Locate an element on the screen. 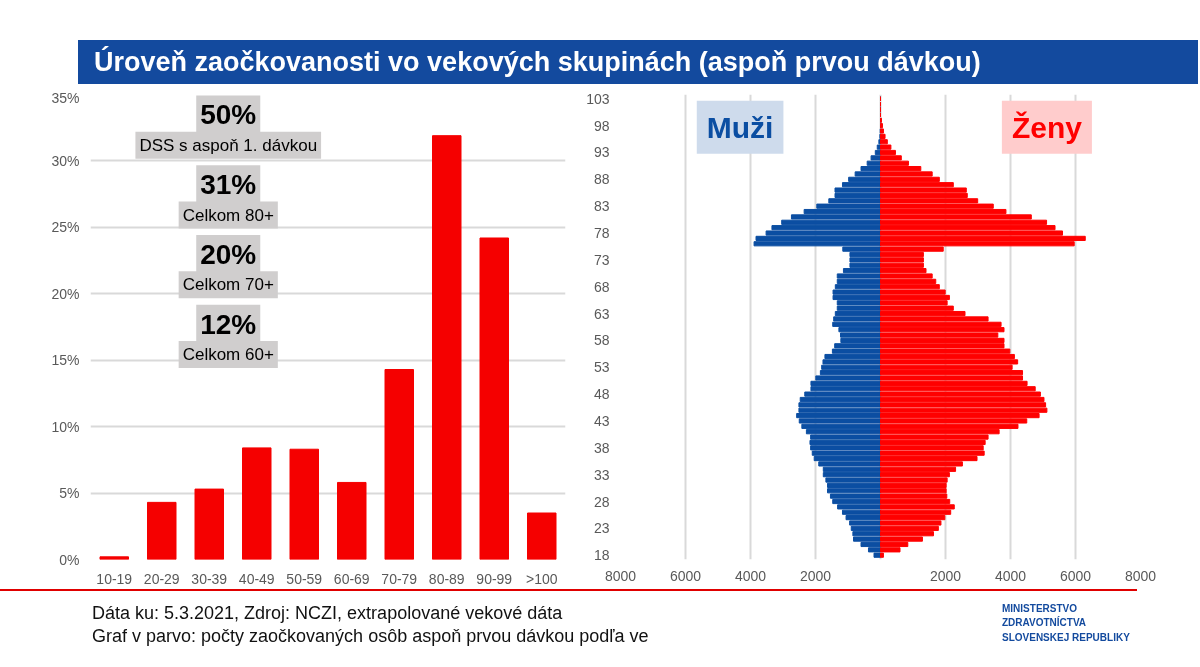  y-tick-label: 88 is located at coordinates (601, 179).